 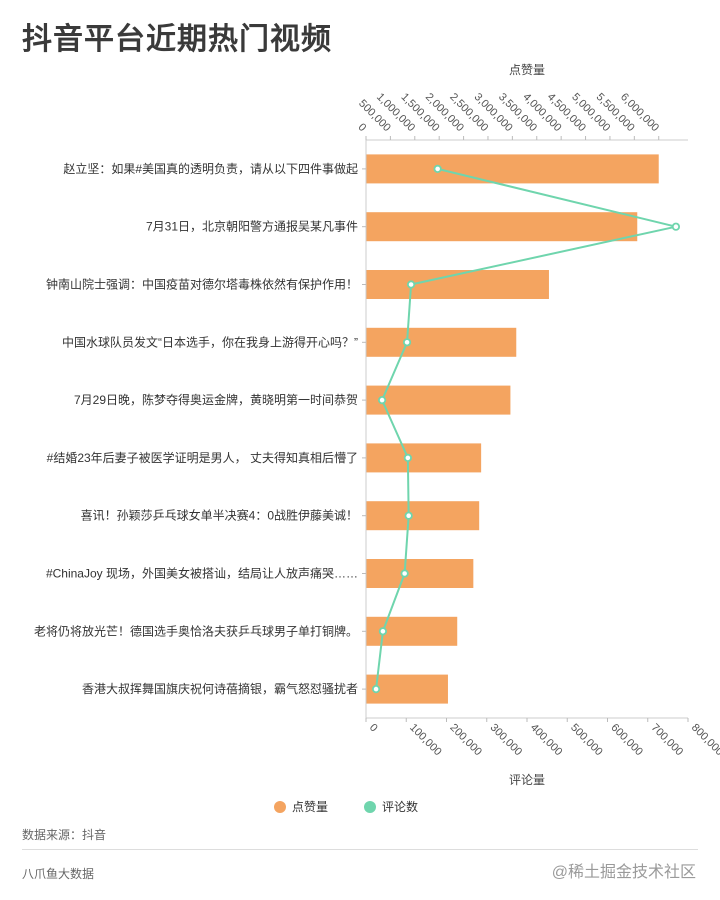 I want to click on bottom-axis-title: 评论量, so click(x=527, y=780).